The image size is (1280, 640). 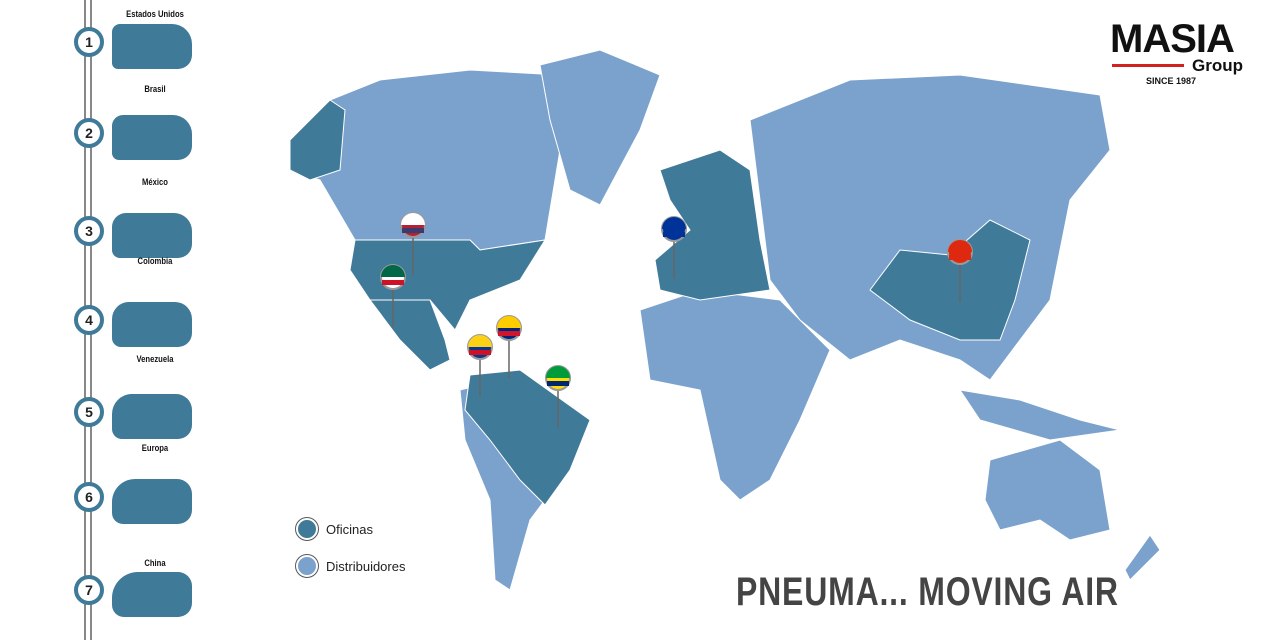 I want to click on legend-distributors: Distribuidores, so click(x=350, y=566).